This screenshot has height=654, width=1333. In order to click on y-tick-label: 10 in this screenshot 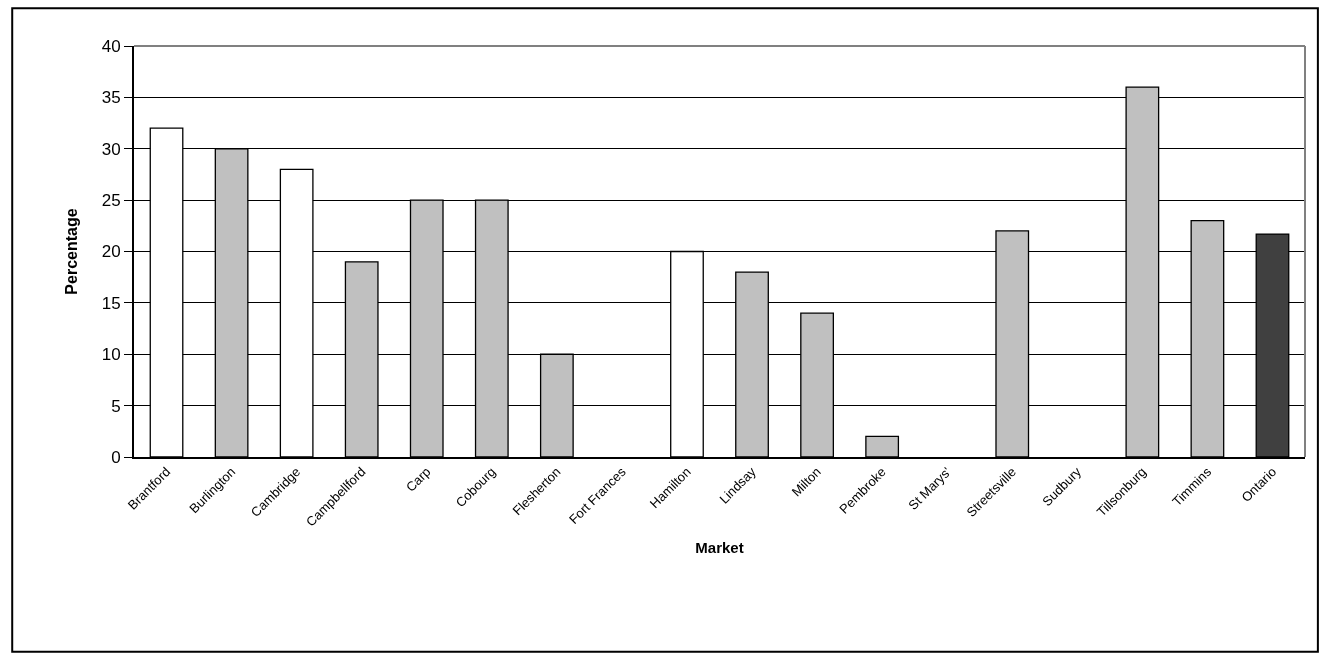, I will do `click(111, 355)`.